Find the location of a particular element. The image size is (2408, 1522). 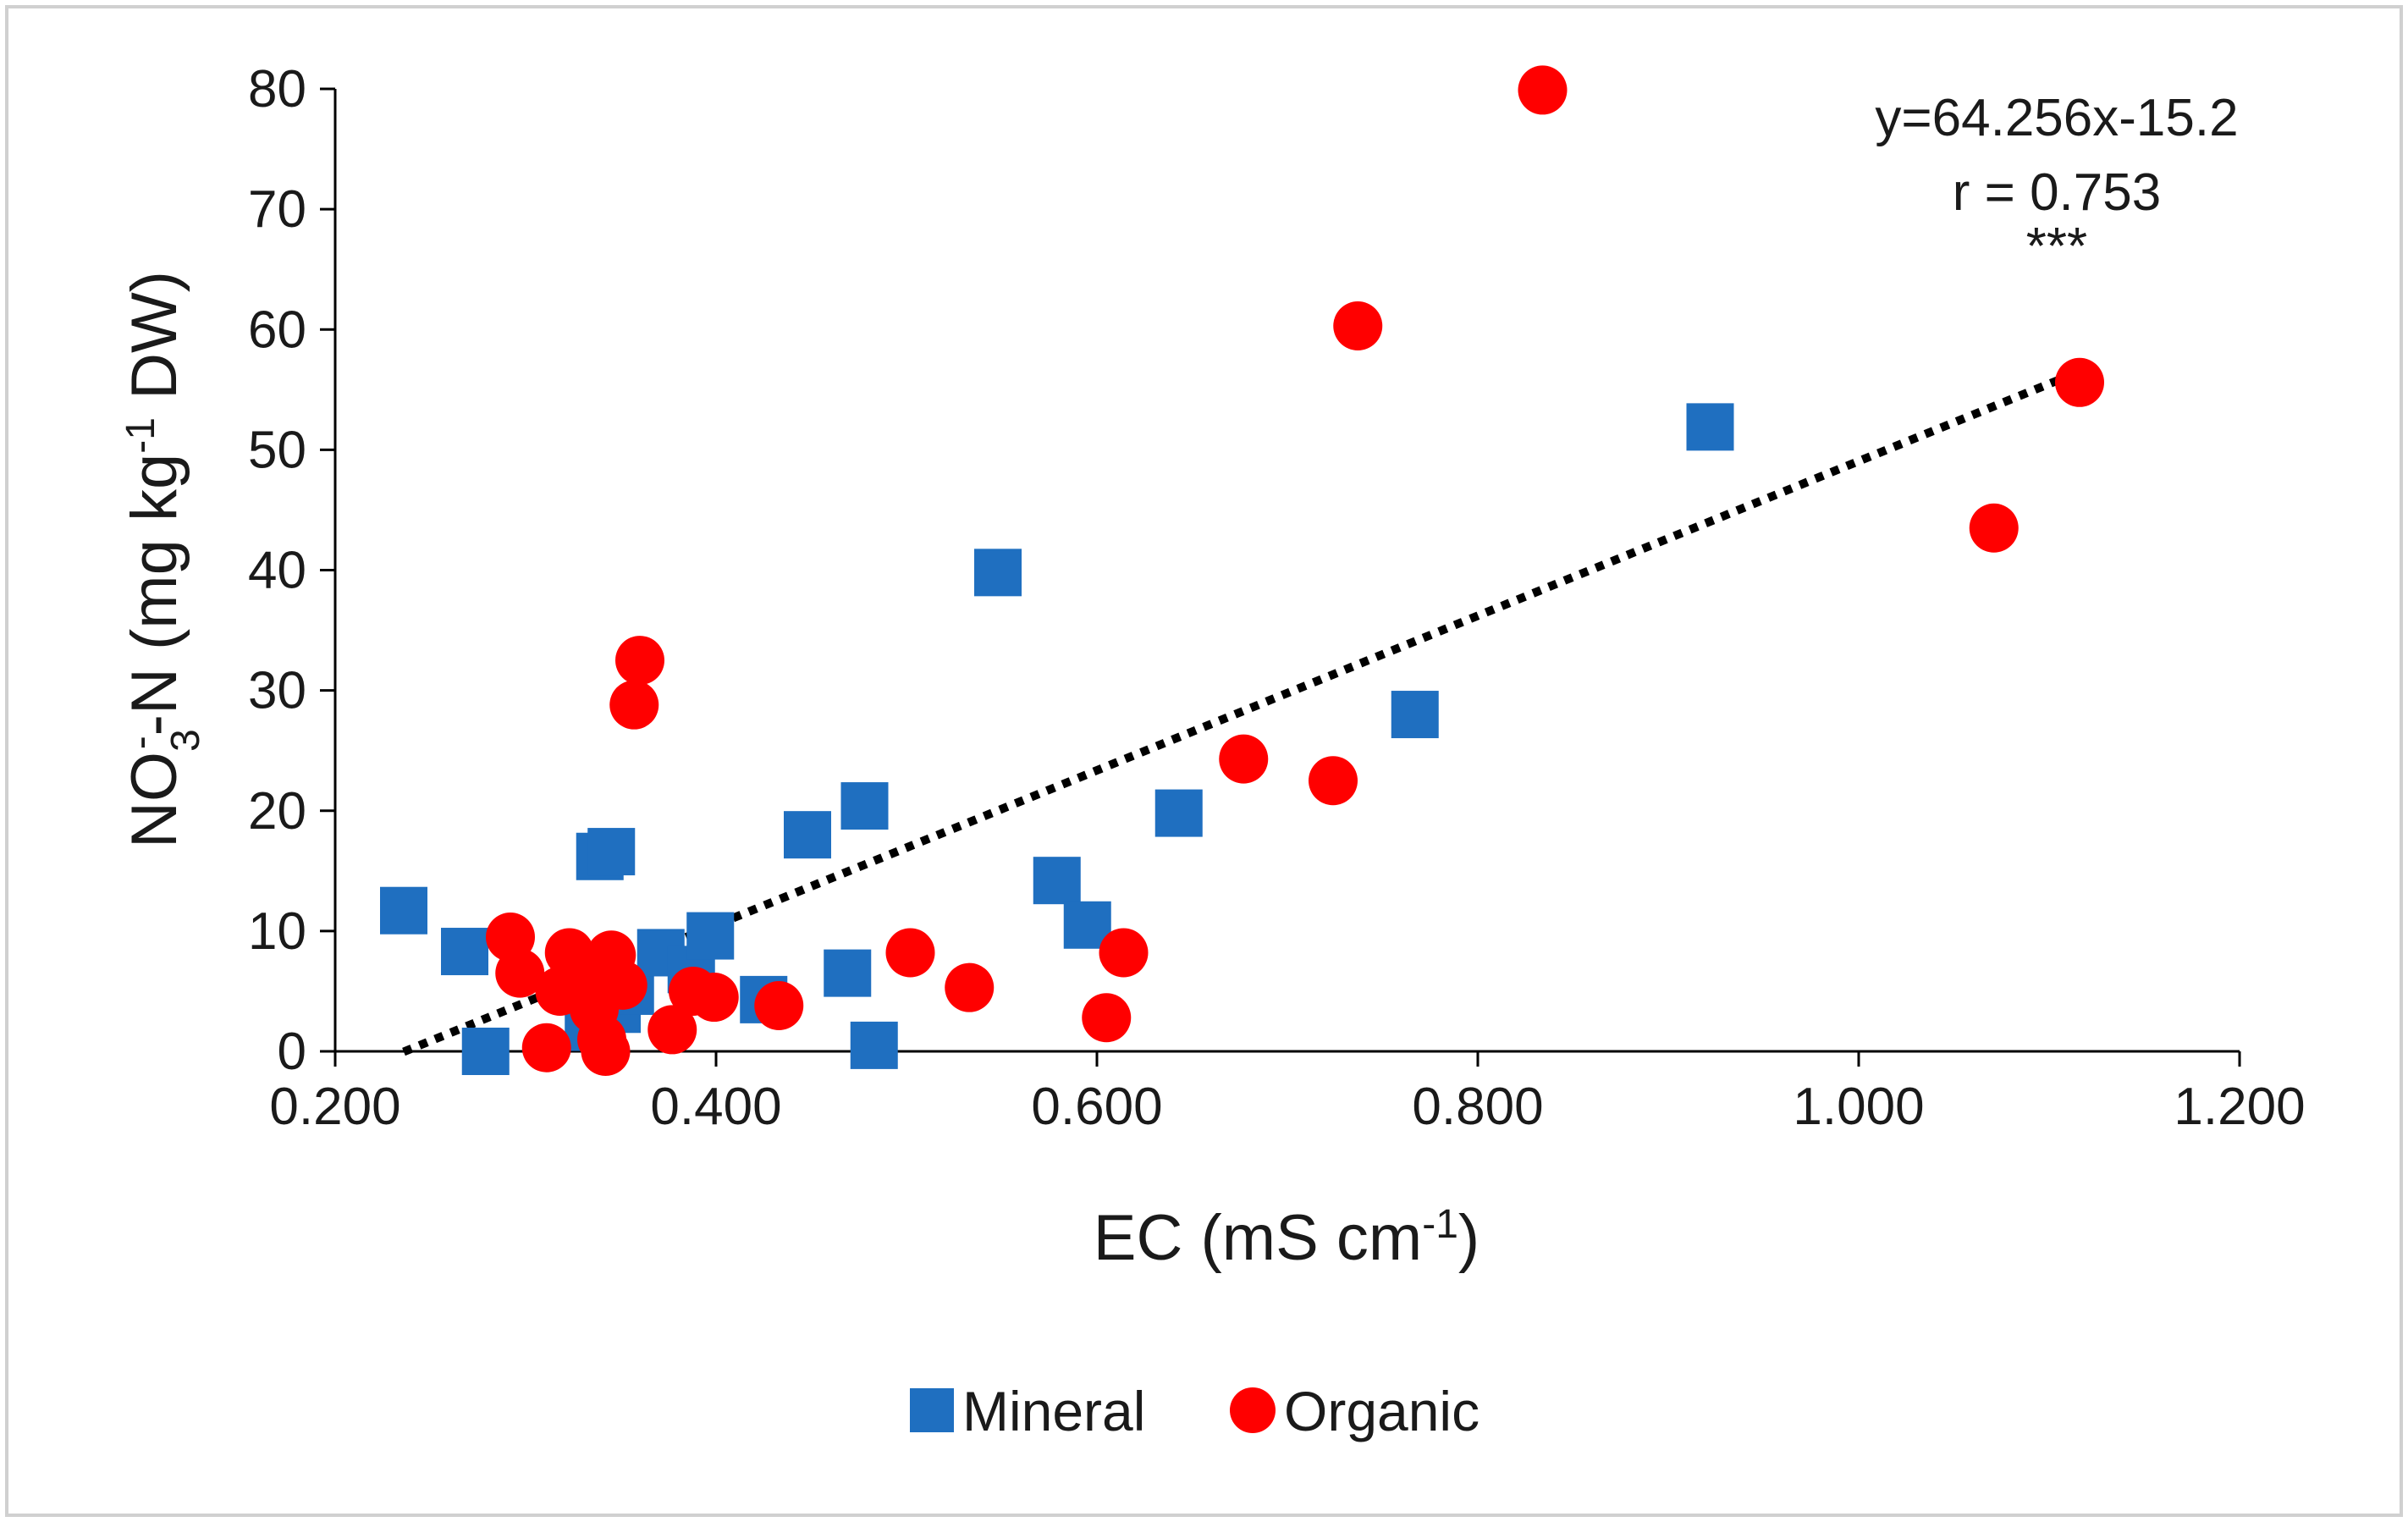

legend: Mineral Organic is located at coordinates (1195, 1411).